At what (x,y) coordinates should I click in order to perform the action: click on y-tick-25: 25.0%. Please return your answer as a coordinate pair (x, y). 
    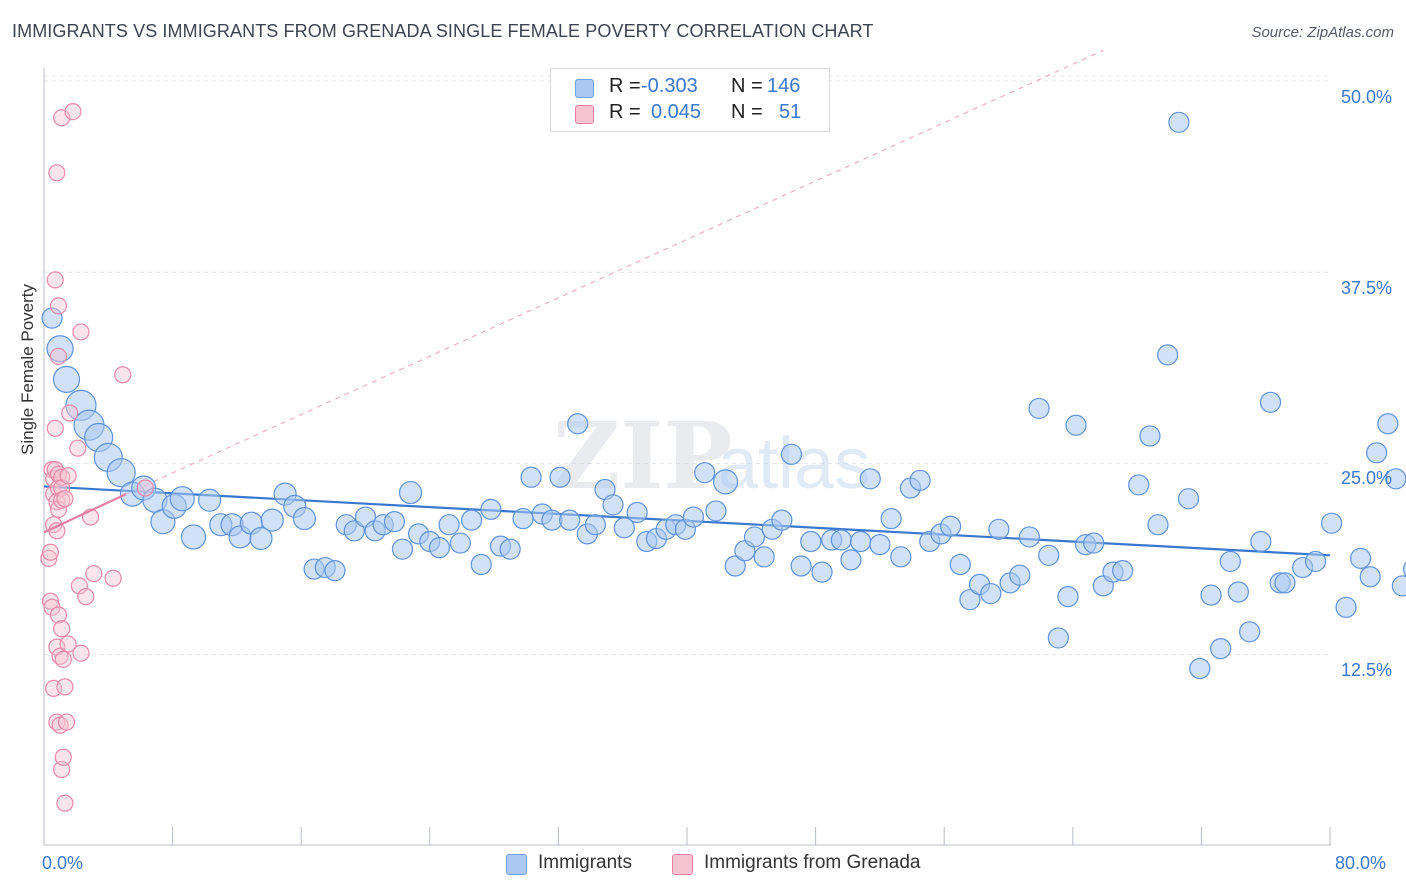
    Looking at the image, I should click on (1366, 478).